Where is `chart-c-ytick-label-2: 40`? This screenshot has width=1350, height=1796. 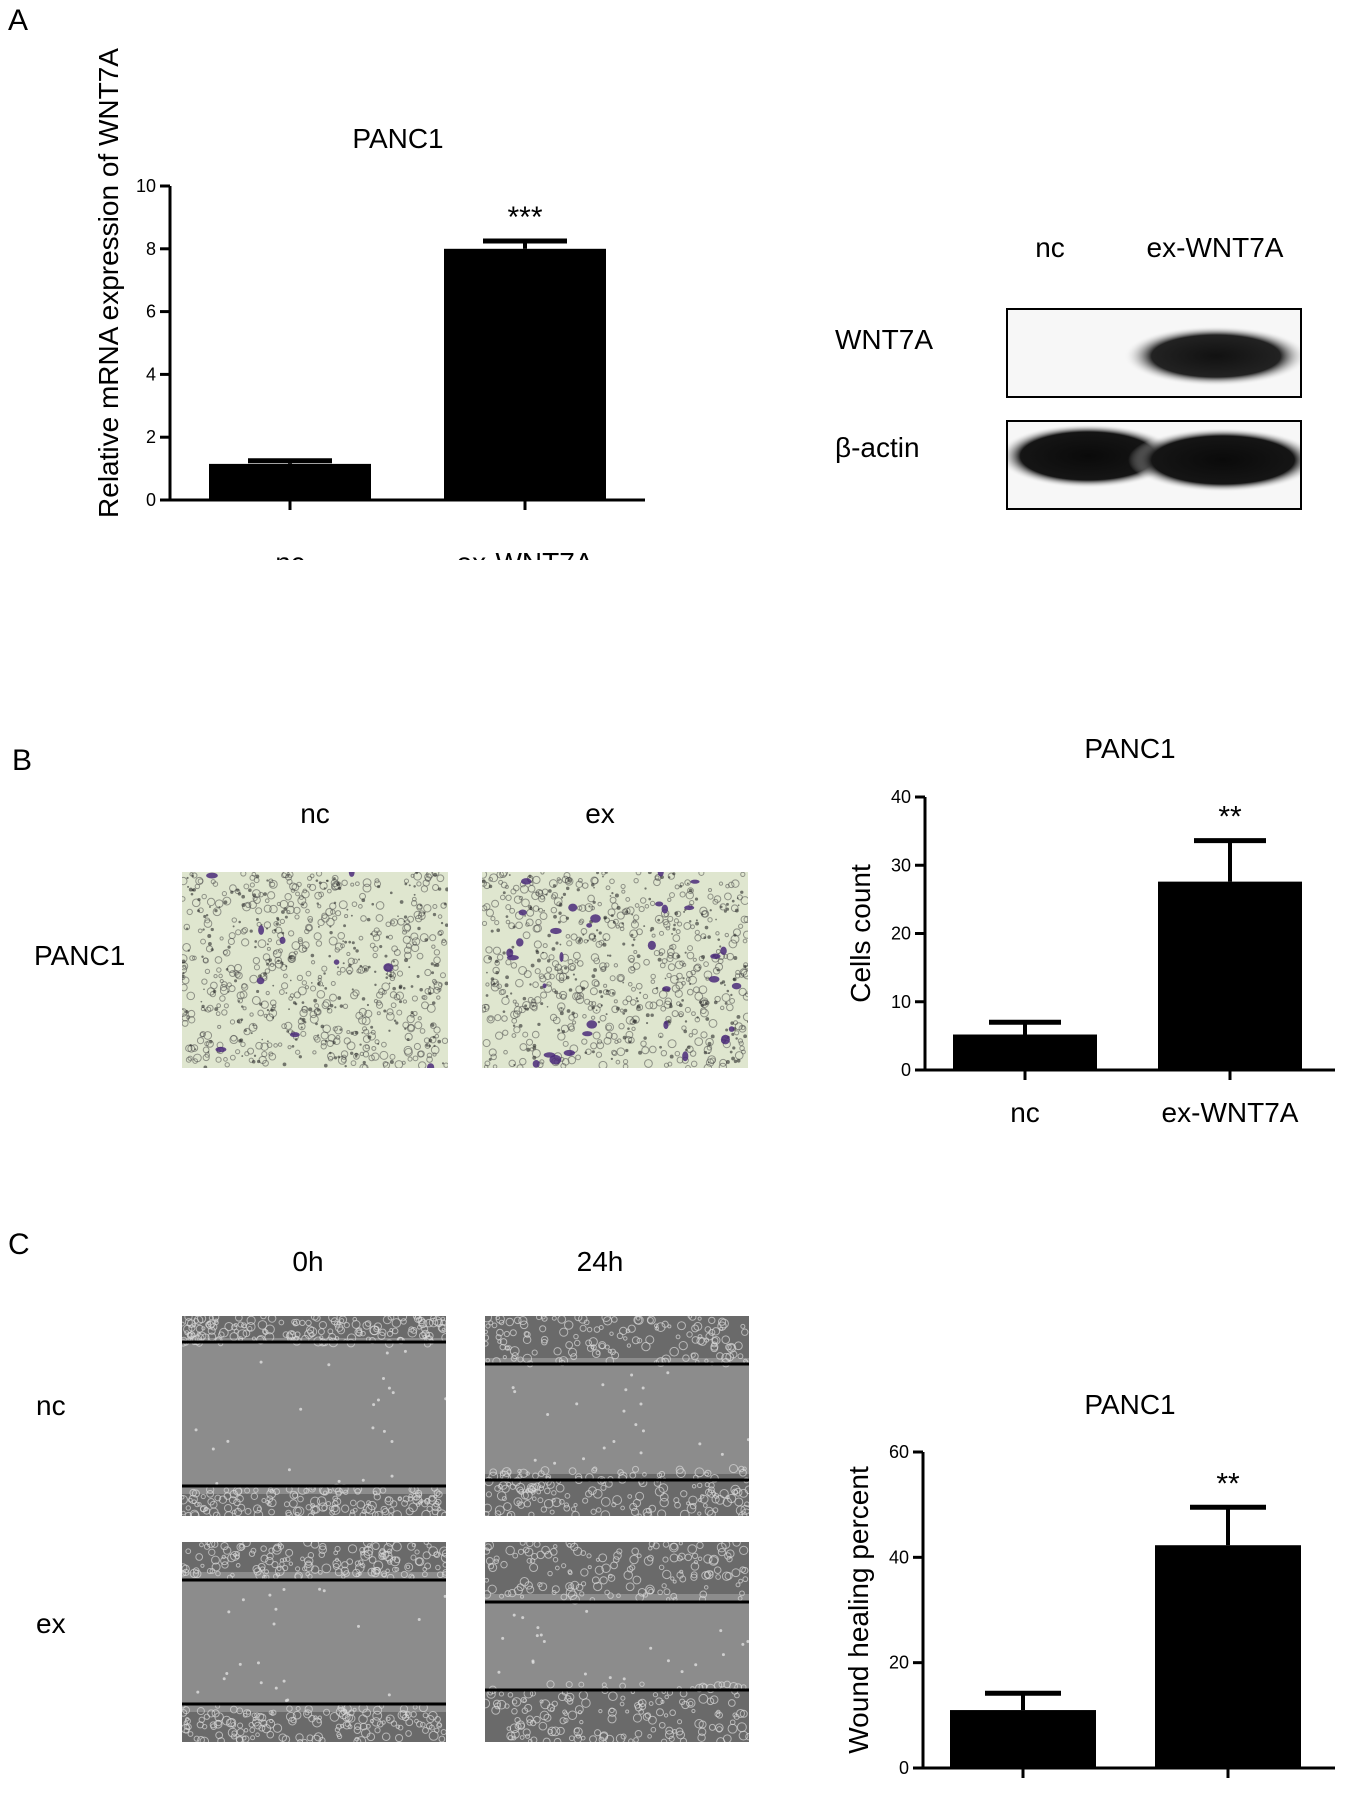
chart-c-ytick-label-2: 40 is located at coordinates (899, 1557).